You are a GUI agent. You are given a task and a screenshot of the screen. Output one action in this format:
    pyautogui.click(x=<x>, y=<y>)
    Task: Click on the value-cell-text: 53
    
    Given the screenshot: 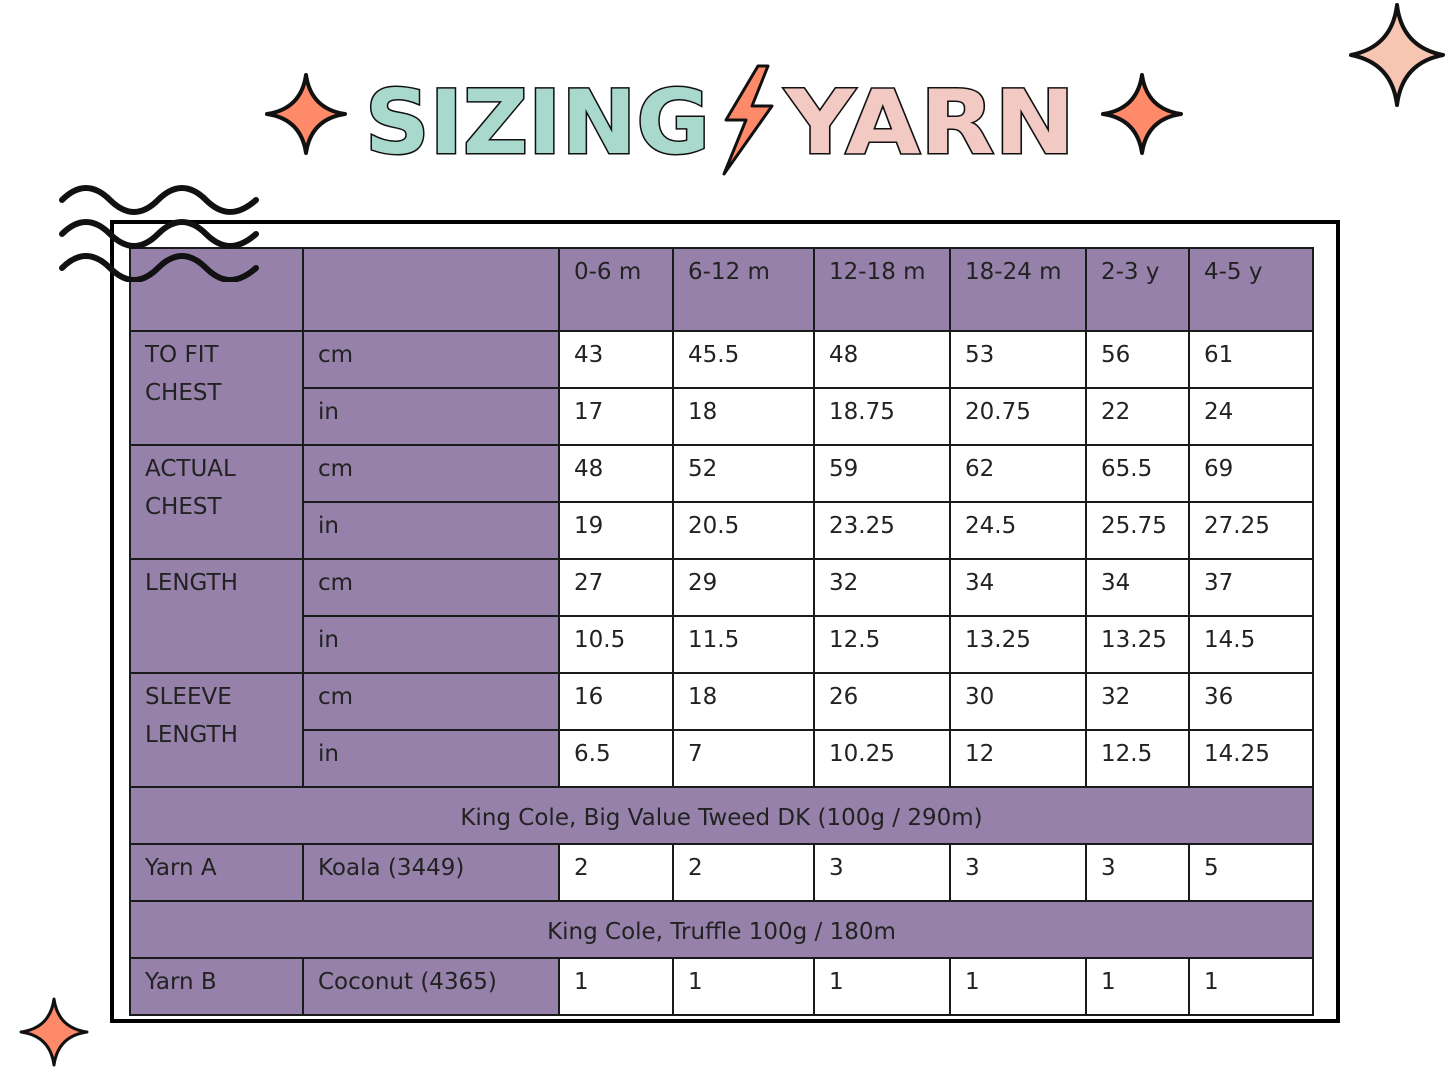 What is the action you would take?
    pyautogui.click(x=980, y=355)
    